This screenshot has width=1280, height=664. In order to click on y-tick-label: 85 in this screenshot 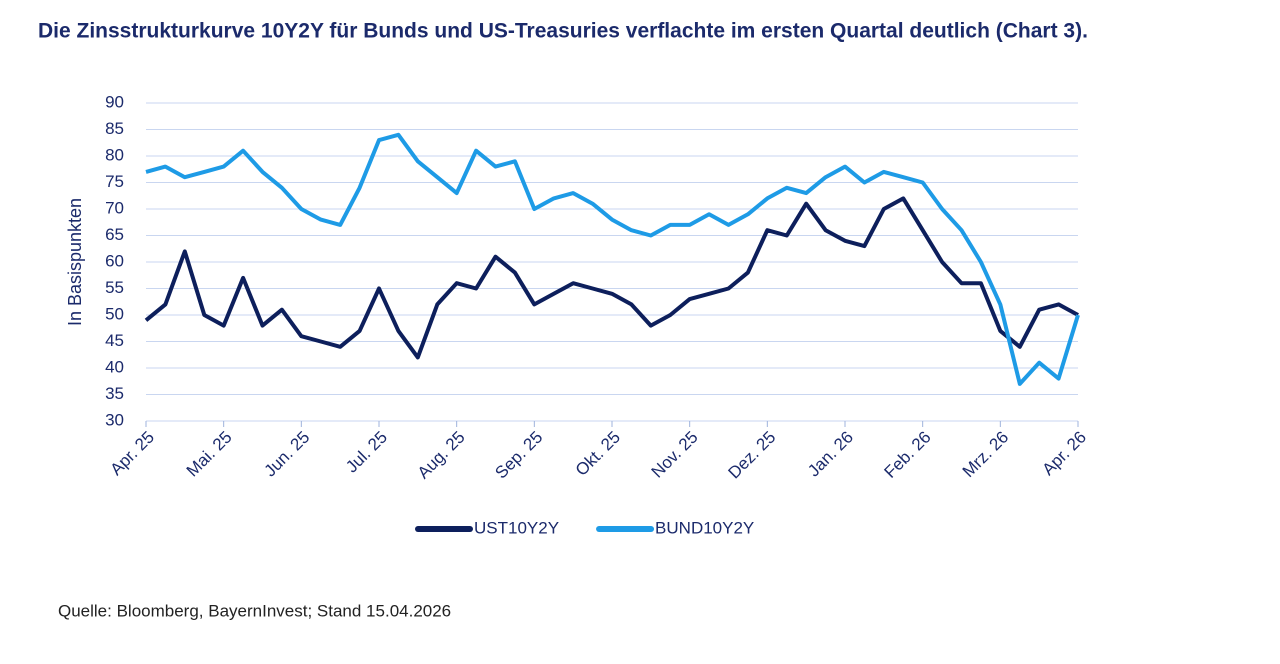, I will do `click(114, 128)`.